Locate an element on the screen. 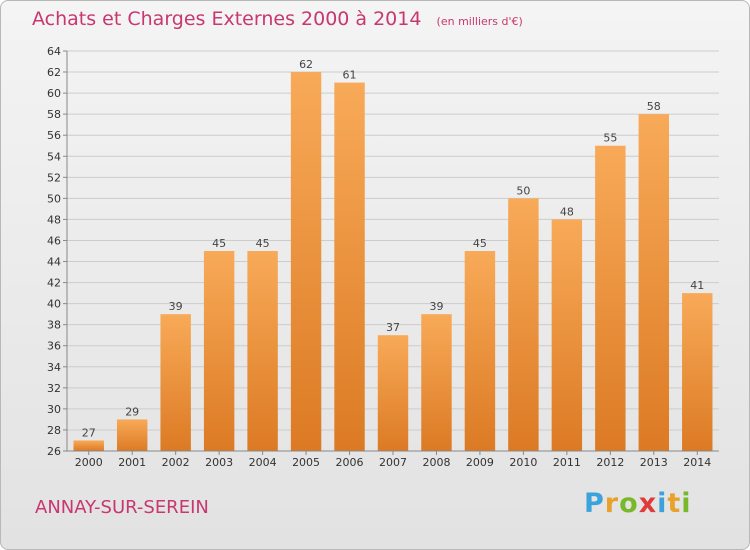 This screenshot has width=750, height=550. bar-2005 is located at coordinates (306, 261).